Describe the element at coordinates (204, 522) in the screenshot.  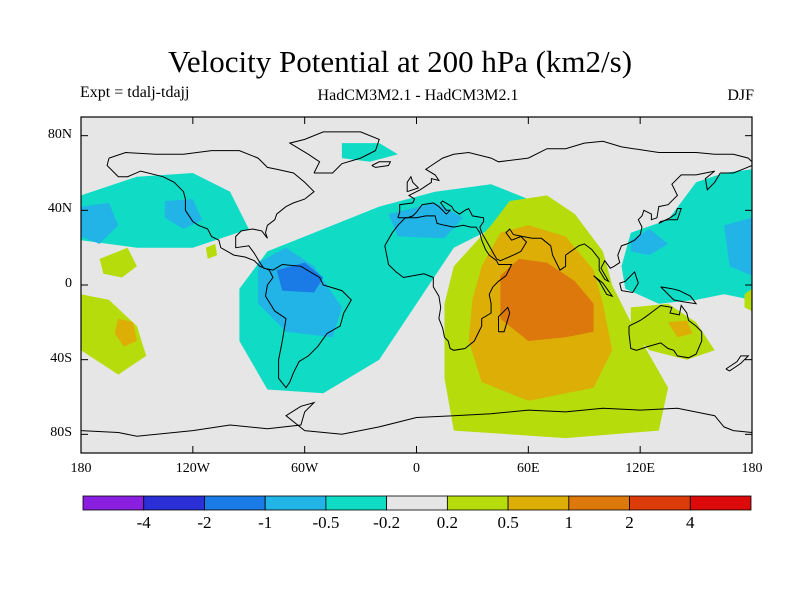
I see `colorbar-label-1: -2` at that location.